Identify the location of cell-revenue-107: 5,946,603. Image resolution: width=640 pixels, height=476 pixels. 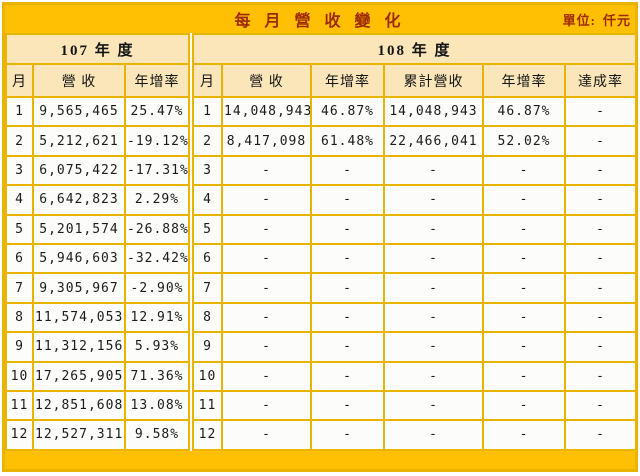
(79, 258).